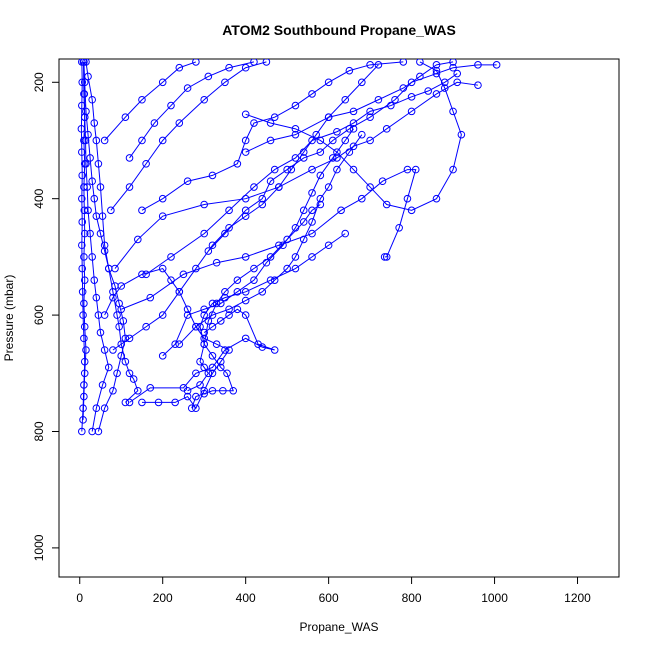 This screenshot has width=650, height=650. What do you see at coordinates (577, 598) in the screenshot?
I see `x-tick-label: 1200` at bounding box center [577, 598].